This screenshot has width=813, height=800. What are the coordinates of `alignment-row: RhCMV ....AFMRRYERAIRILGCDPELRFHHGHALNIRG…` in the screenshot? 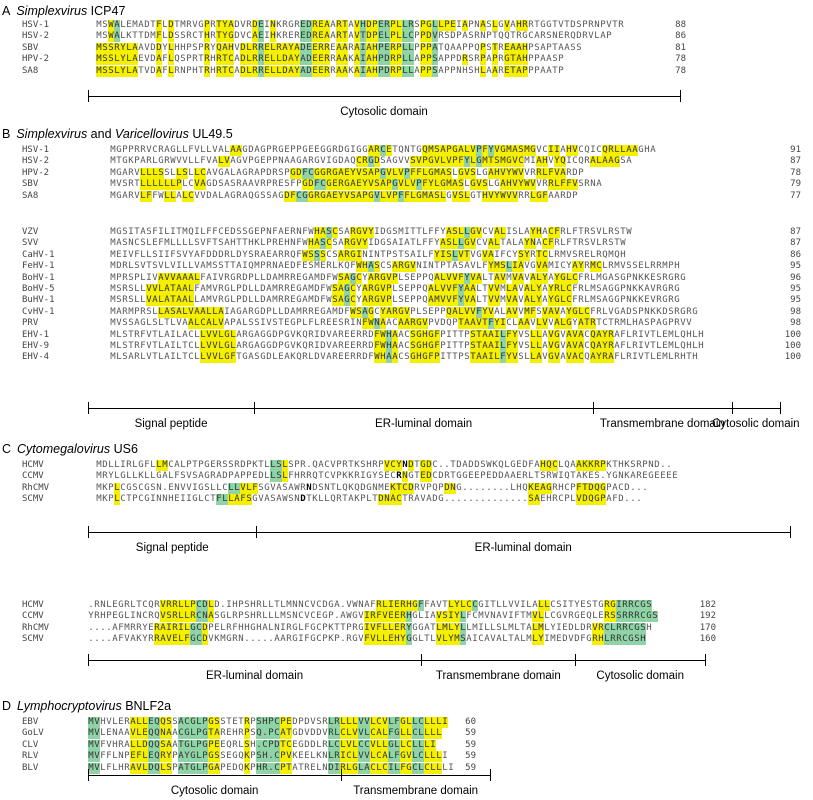 It's located at (417, 628).